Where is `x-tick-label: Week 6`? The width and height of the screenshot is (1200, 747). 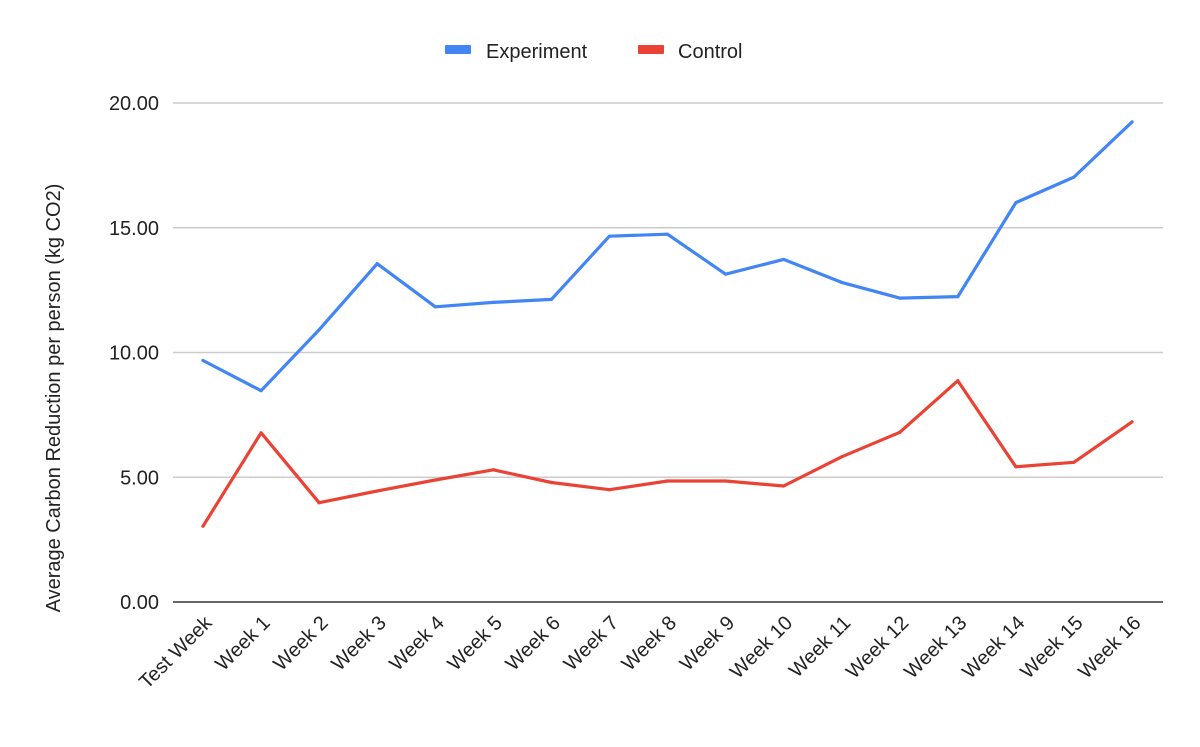 x-tick-label: Week 6 is located at coordinates (533, 643).